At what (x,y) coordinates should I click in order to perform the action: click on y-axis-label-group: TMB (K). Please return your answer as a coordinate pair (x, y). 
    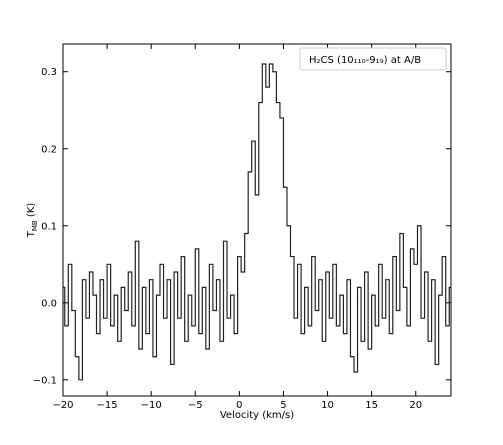
    Looking at the image, I should click on (32, 221).